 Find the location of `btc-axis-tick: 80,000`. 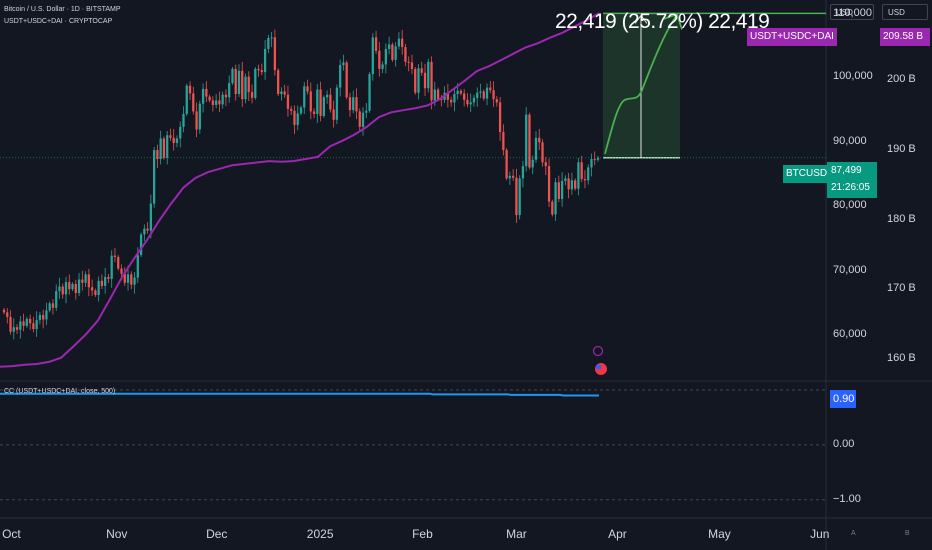

btc-axis-tick: 80,000 is located at coordinates (850, 205).